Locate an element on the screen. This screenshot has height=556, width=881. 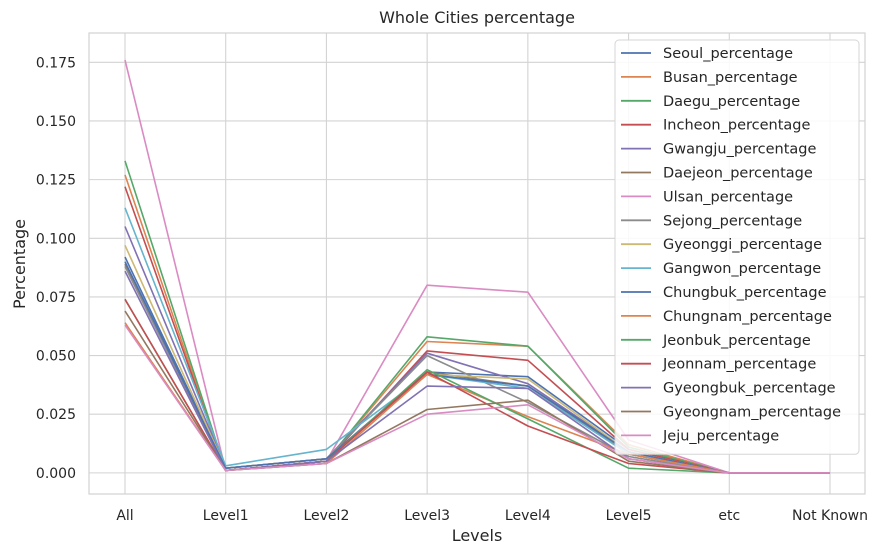
legend-label: Chungnam_percentage is located at coordinates (747, 317).